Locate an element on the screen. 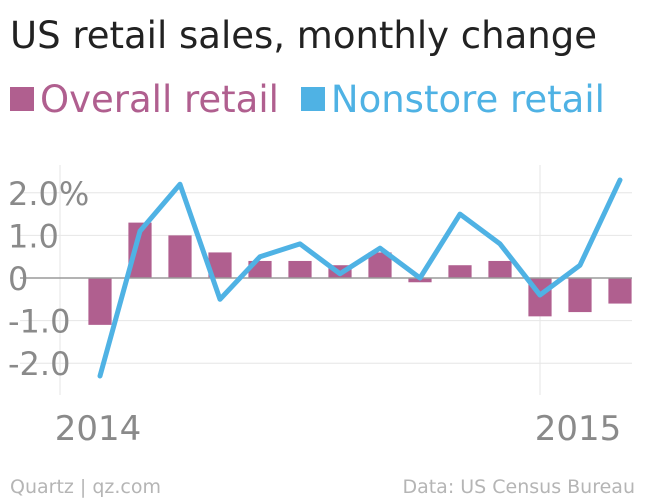 This screenshot has width=645, height=504. y-tick-label: -2.0 is located at coordinates (39, 364).